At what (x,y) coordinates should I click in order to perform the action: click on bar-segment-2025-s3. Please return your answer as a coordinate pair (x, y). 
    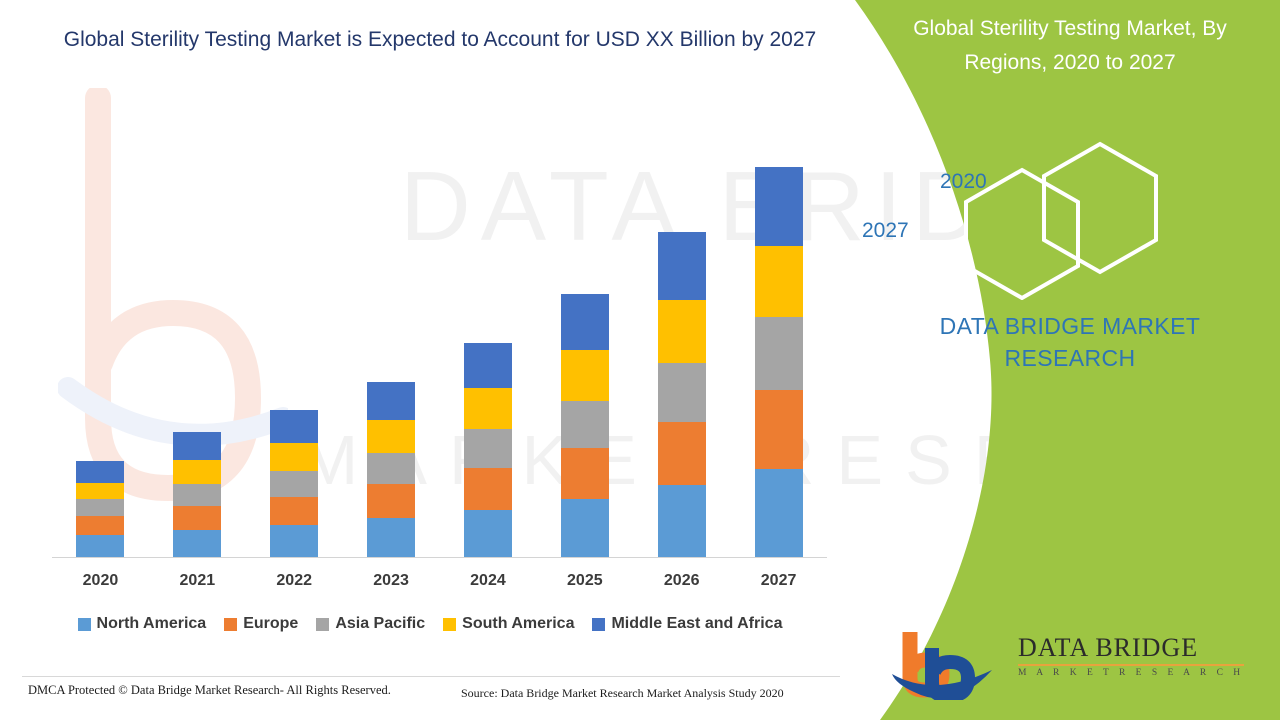
    Looking at the image, I should click on (584, 376).